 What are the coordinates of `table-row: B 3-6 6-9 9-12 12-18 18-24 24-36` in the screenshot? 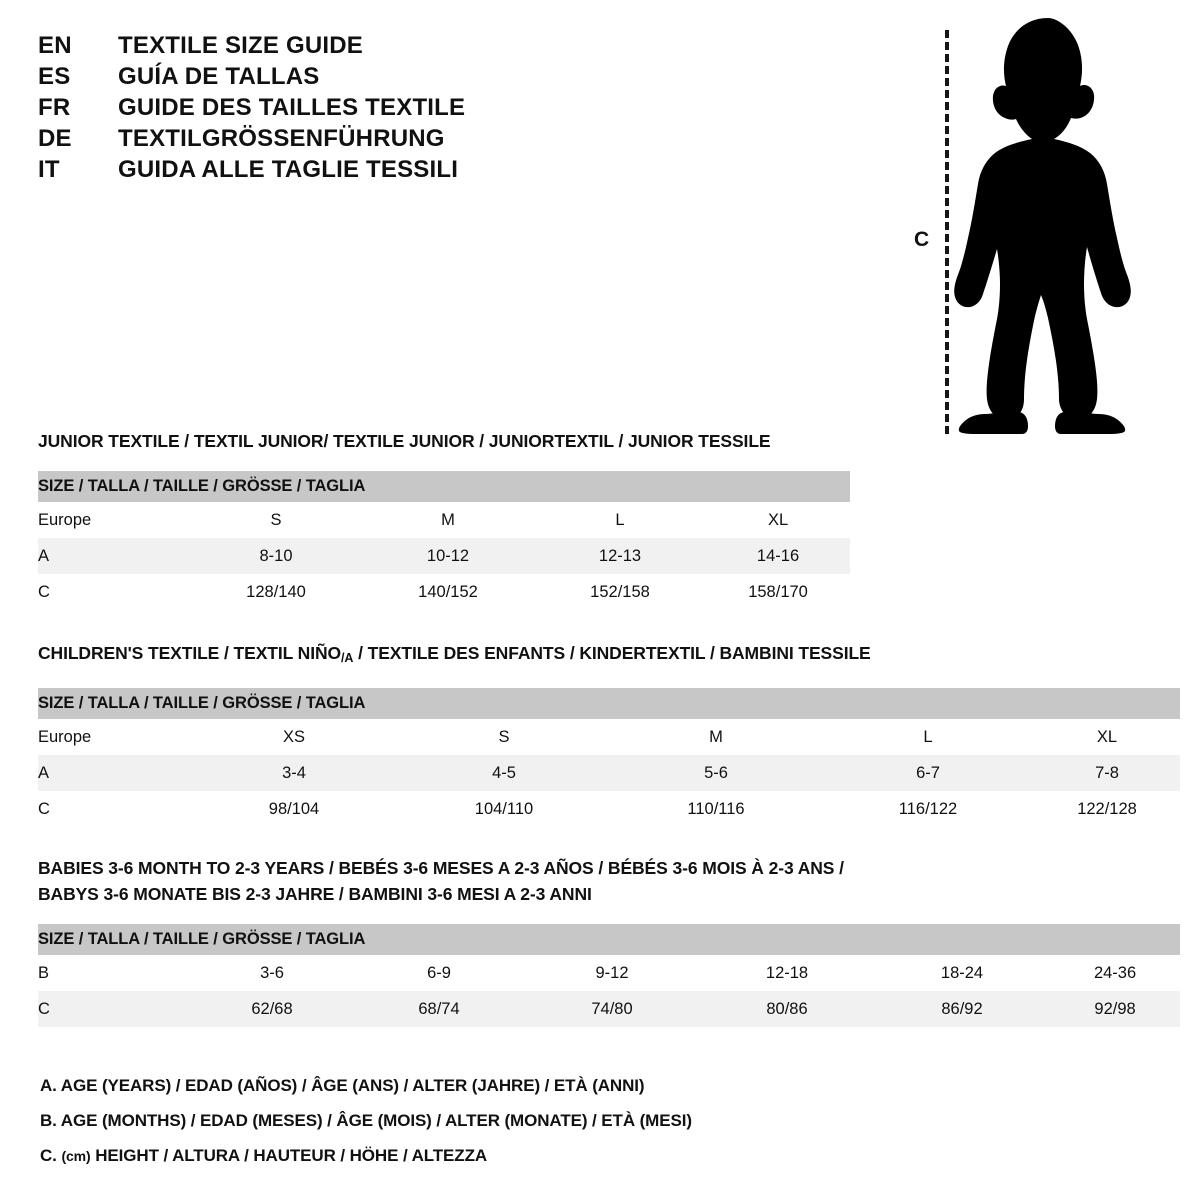 It's located at (609, 973).